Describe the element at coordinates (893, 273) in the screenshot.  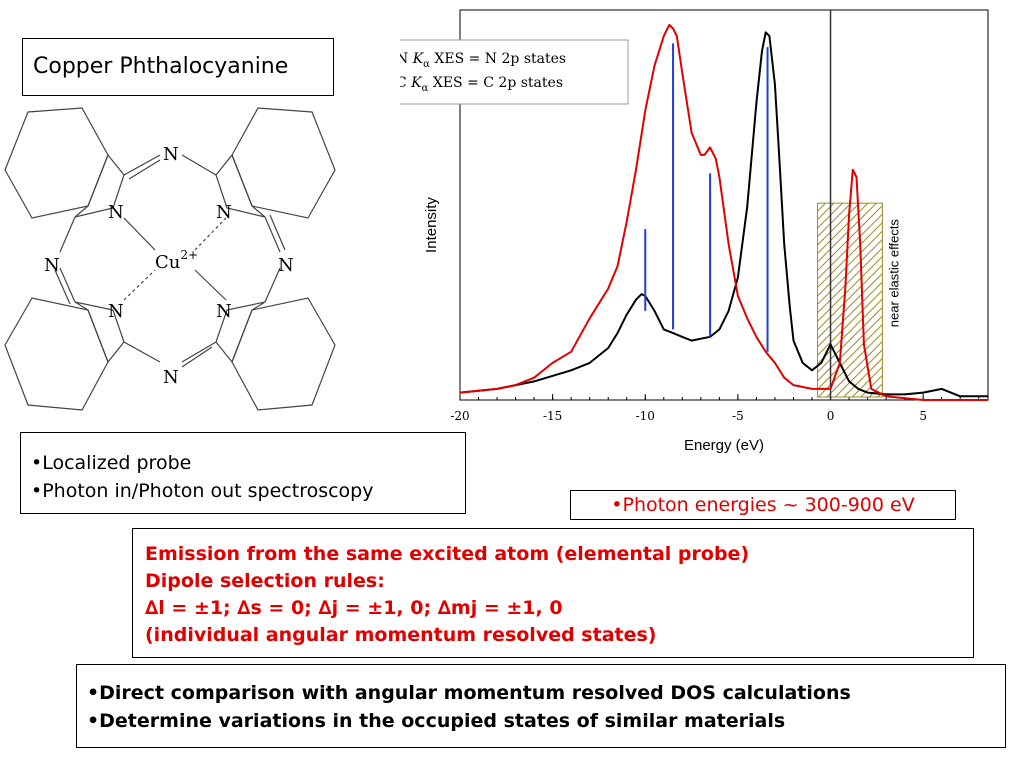
I see `near-elastic-label: near elastic effects` at that location.